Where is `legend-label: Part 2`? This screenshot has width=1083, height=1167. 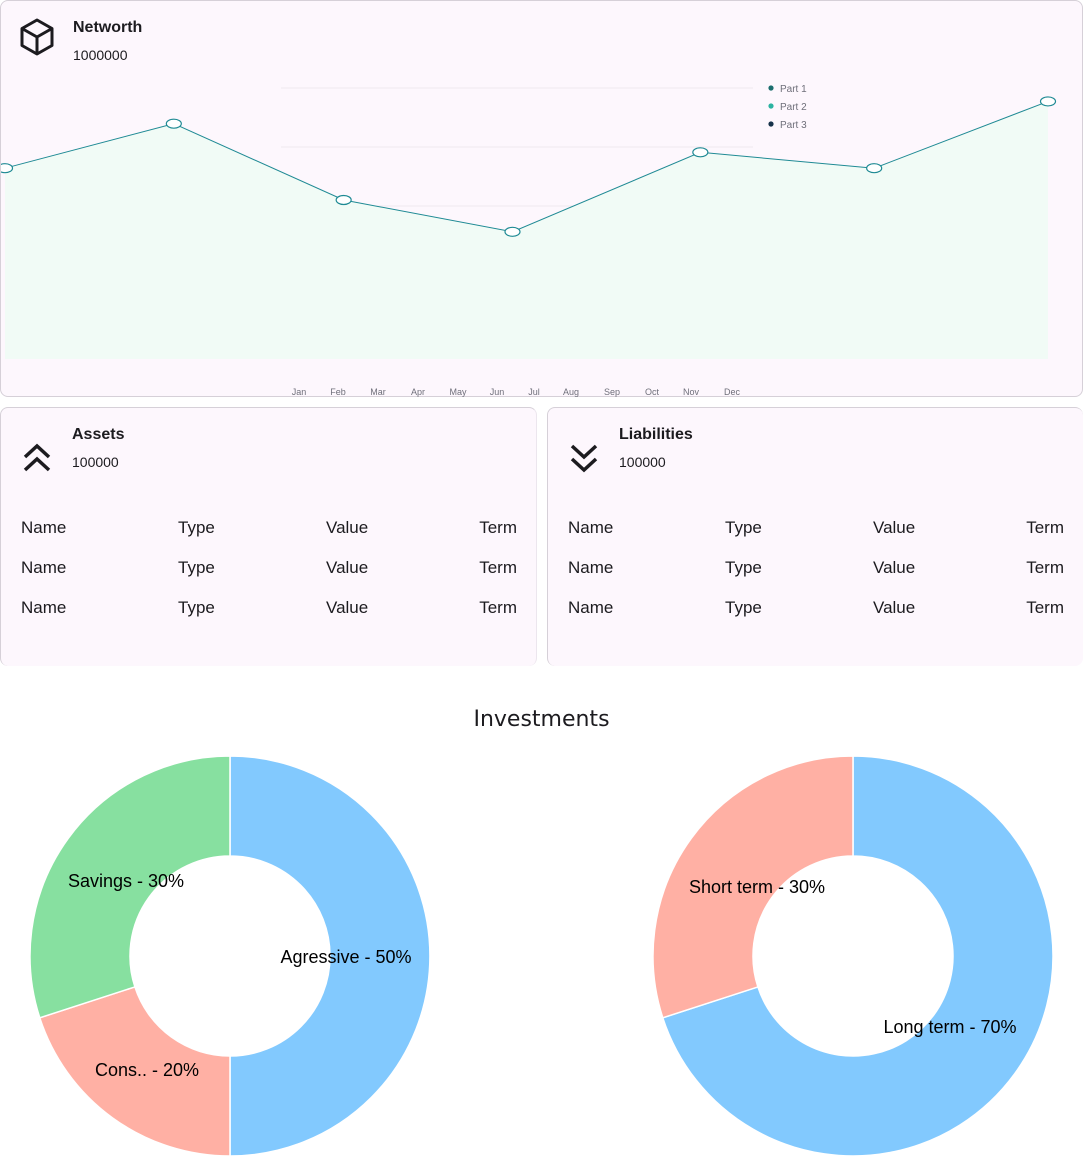 legend-label: Part 2 is located at coordinates (793, 107).